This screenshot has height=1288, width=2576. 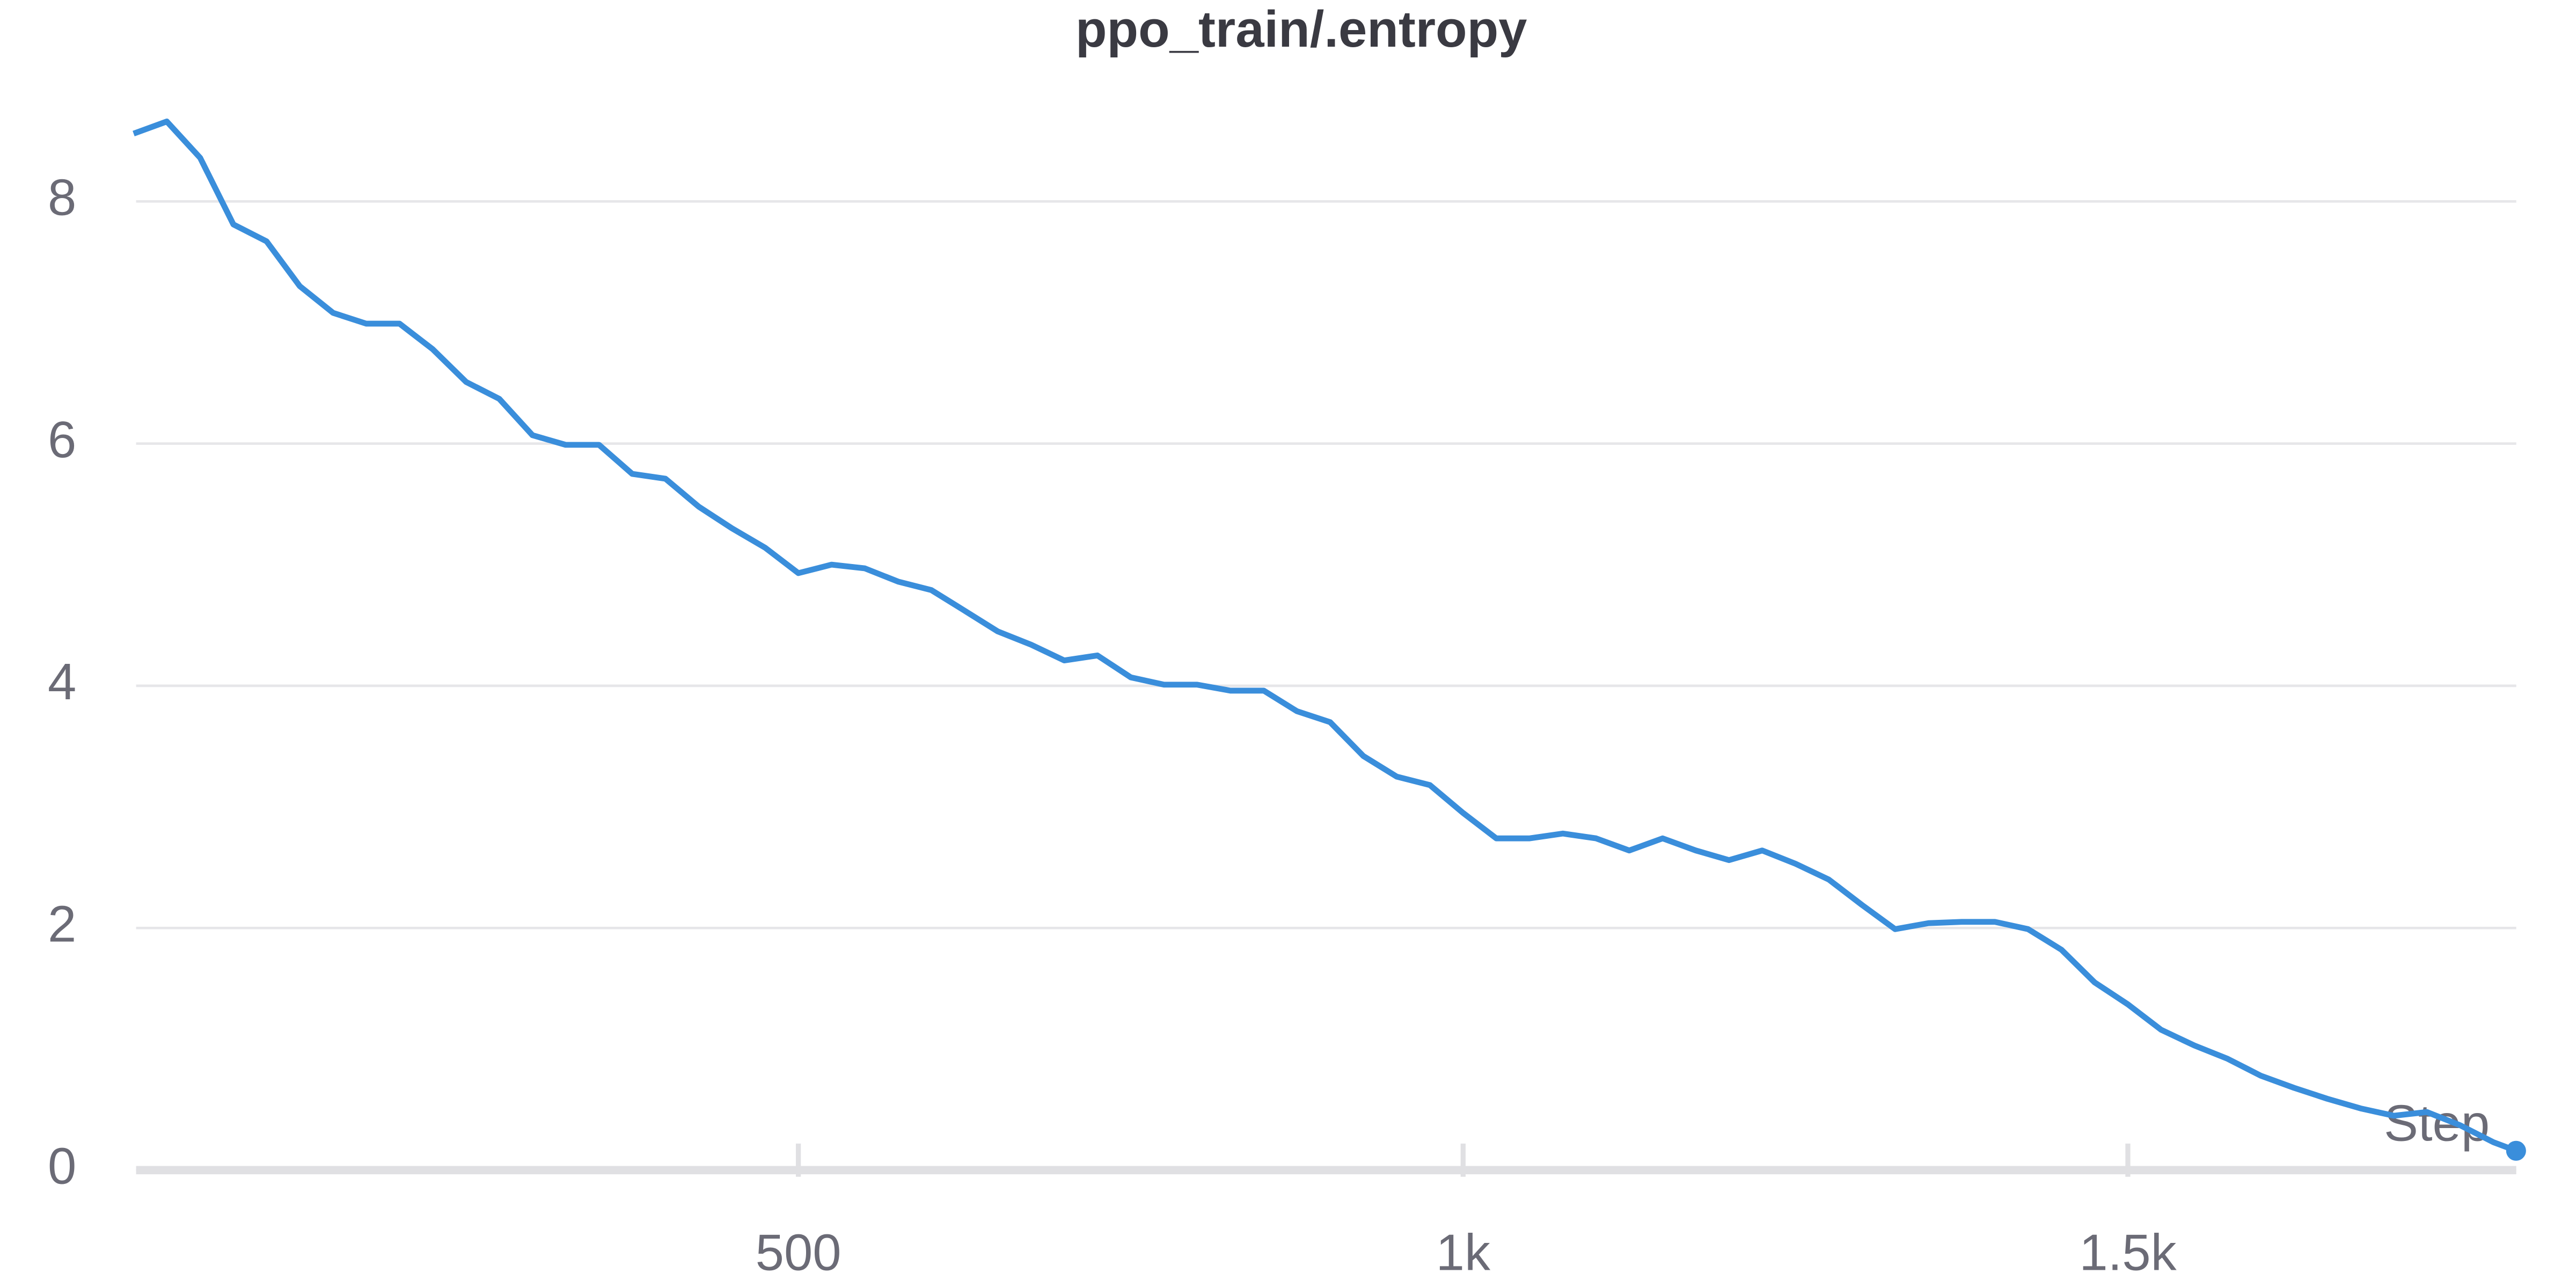 I want to click on y-tick-label: 0, so click(x=62, y=1166).